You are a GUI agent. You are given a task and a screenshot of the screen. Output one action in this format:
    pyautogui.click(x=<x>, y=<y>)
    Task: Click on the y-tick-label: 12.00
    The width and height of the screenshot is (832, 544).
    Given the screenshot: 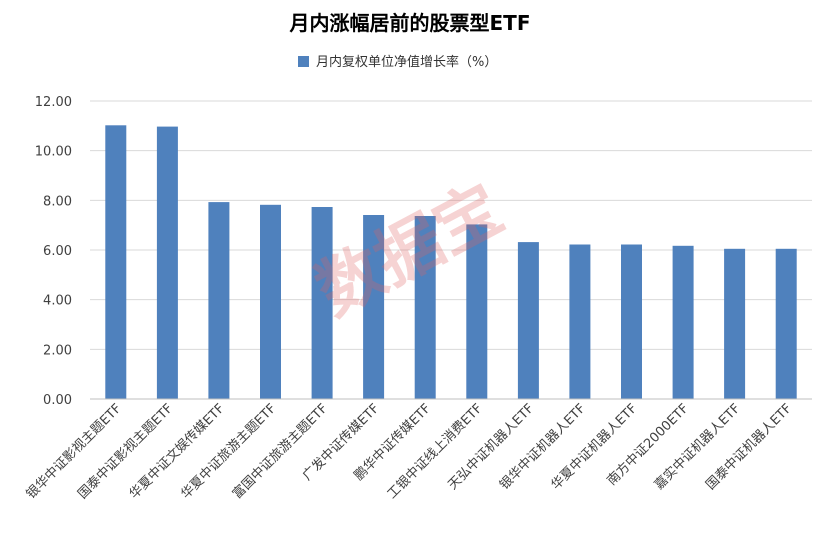 What is the action you would take?
    pyautogui.click(x=53, y=102)
    